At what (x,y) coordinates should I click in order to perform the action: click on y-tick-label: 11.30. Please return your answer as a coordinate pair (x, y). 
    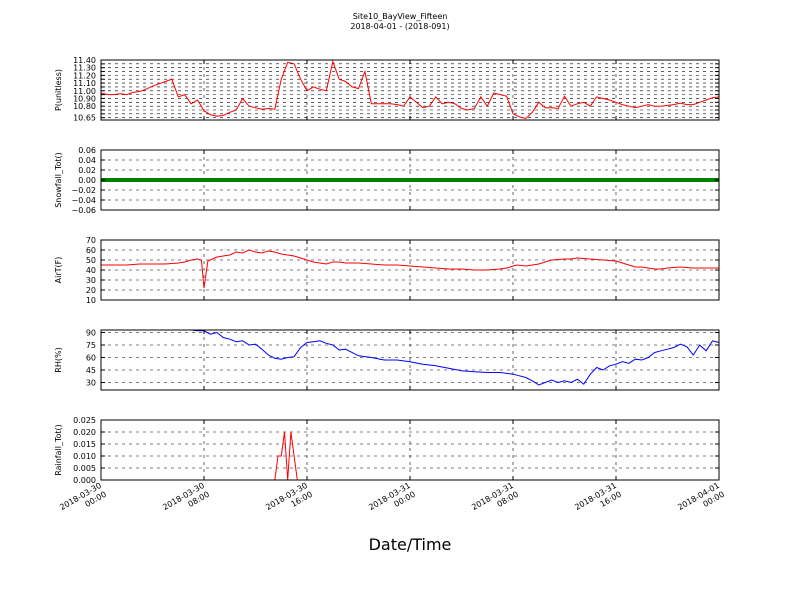
    Looking at the image, I should click on (84, 68).